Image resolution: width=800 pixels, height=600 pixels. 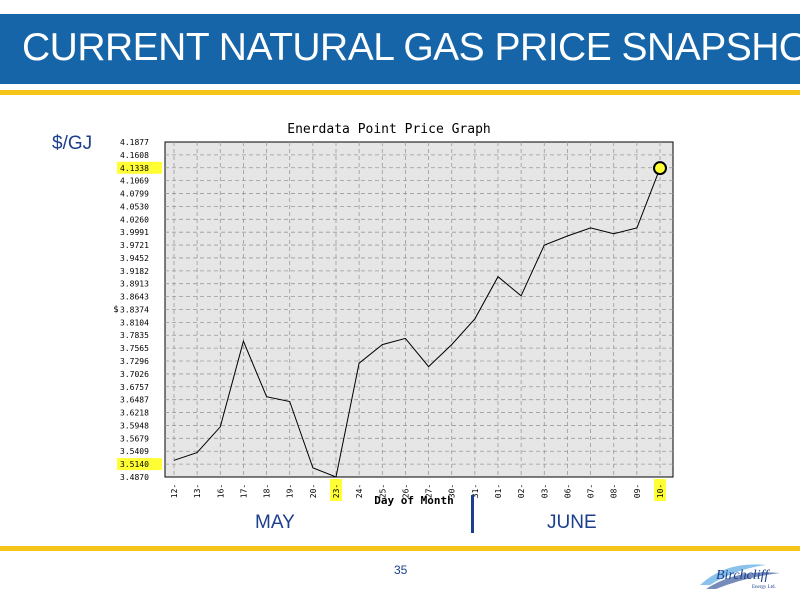 I want to click on x-tick-label: 23-, so click(x=336, y=491).